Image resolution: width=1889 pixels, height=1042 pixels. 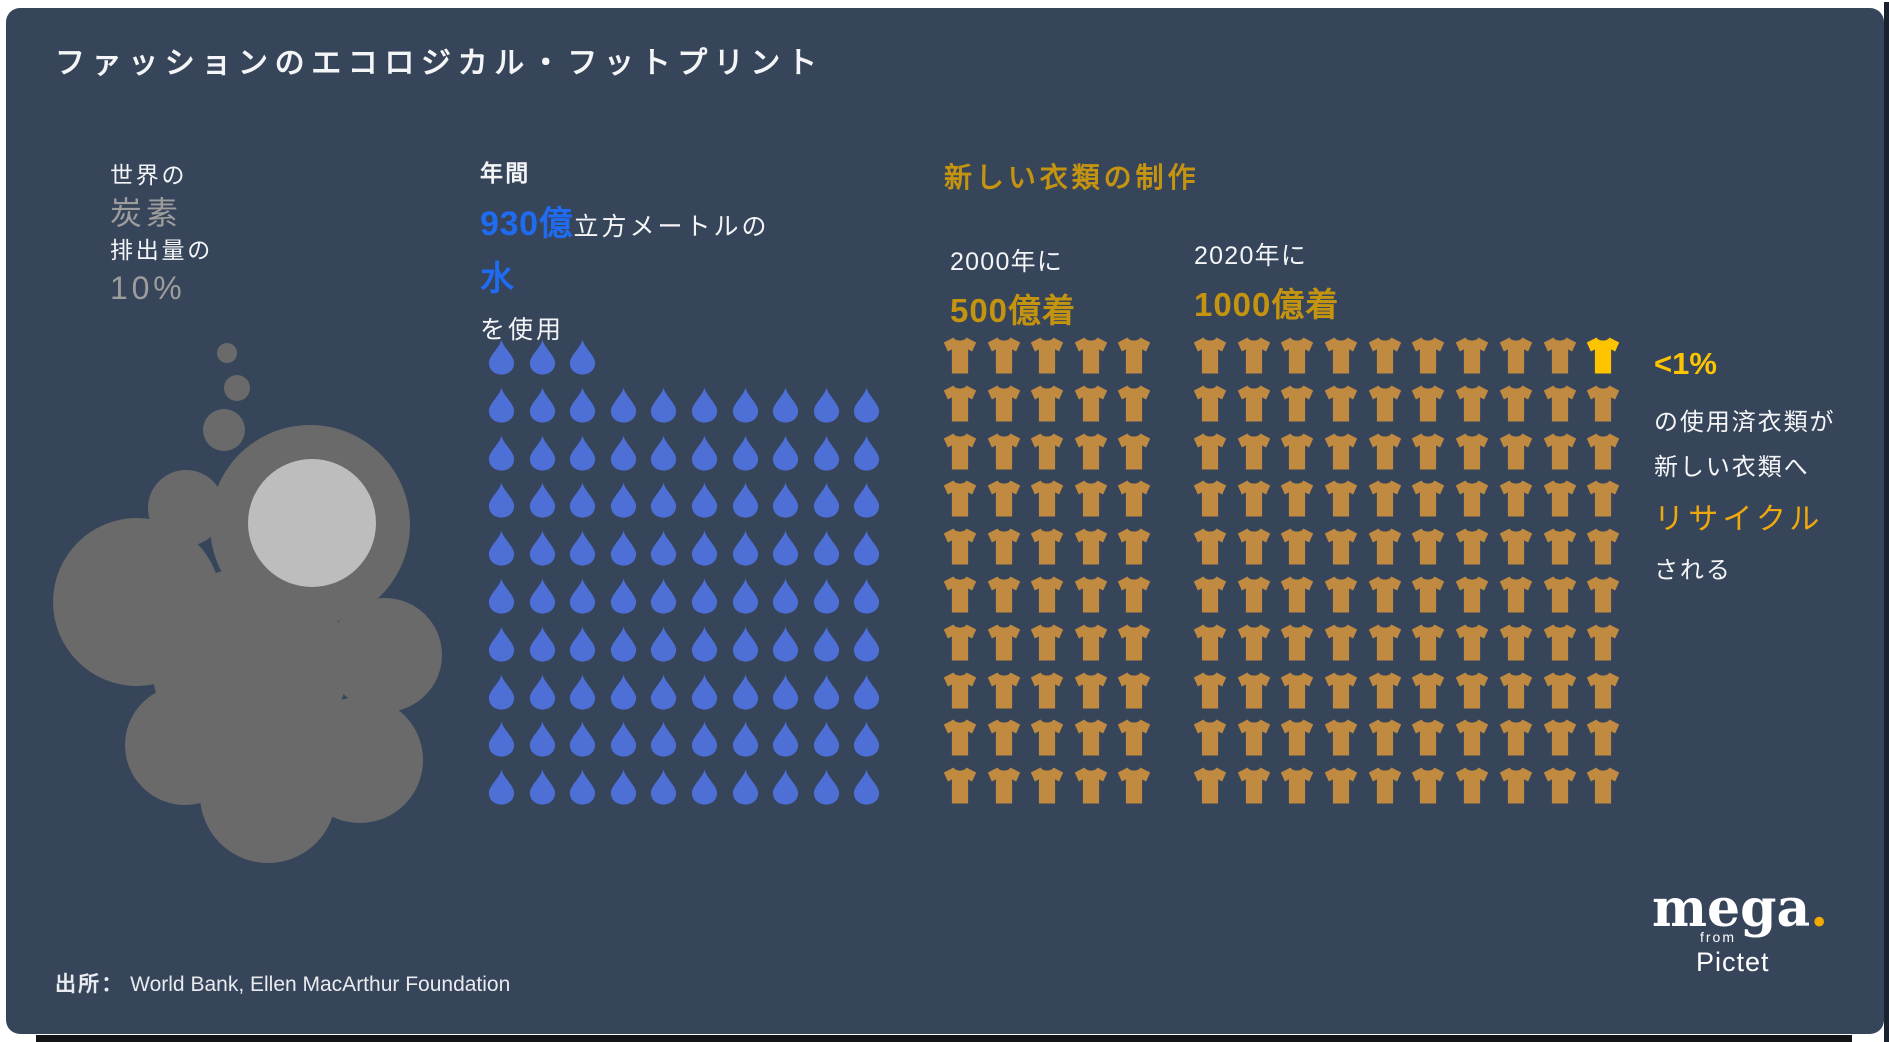 I want to click on water-amount-line: 930億立方メートルの, so click(x=624, y=220).